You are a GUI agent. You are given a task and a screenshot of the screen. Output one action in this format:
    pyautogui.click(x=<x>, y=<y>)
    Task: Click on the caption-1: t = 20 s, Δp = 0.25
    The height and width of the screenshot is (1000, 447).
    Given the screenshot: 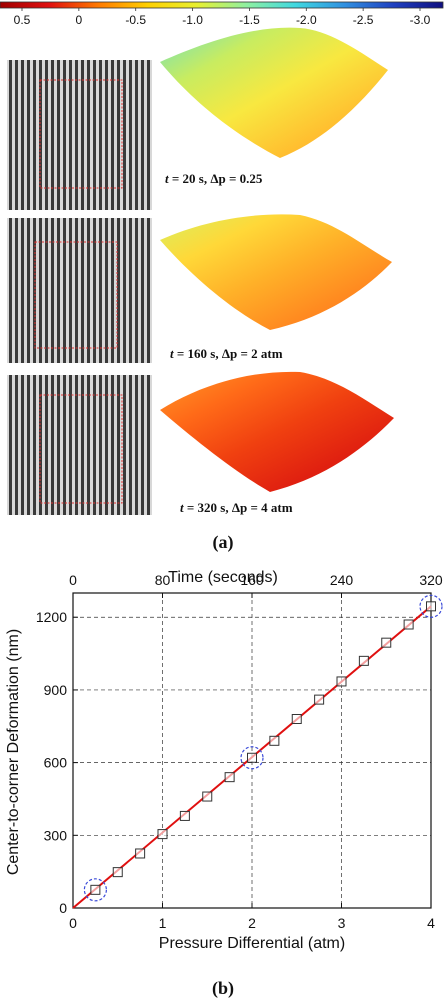 What is the action you would take?
    pyautogui.click(x=214, y=178)
    